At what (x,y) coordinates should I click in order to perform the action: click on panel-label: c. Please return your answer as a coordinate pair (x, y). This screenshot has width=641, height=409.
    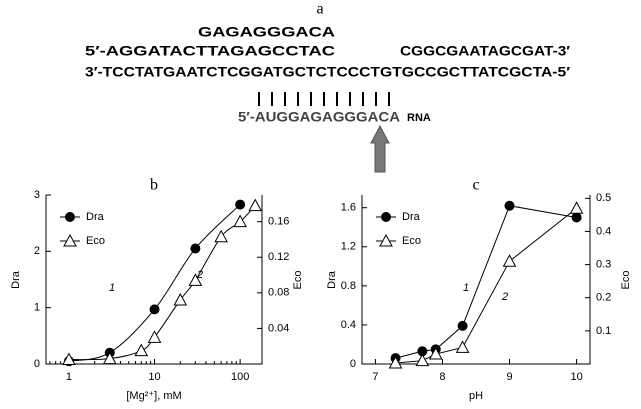
    Looking at the image, I should click on (475, 185).